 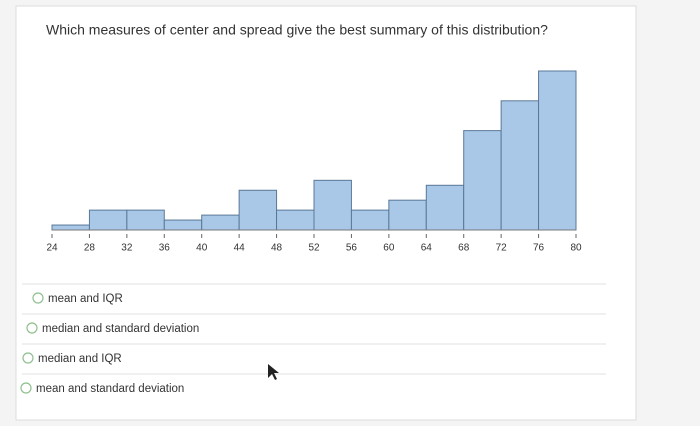 What do you see at coordinates (85, 299) in the screenshot?
I see `option-label: mean and IQR` at bounding box center [85, 299].